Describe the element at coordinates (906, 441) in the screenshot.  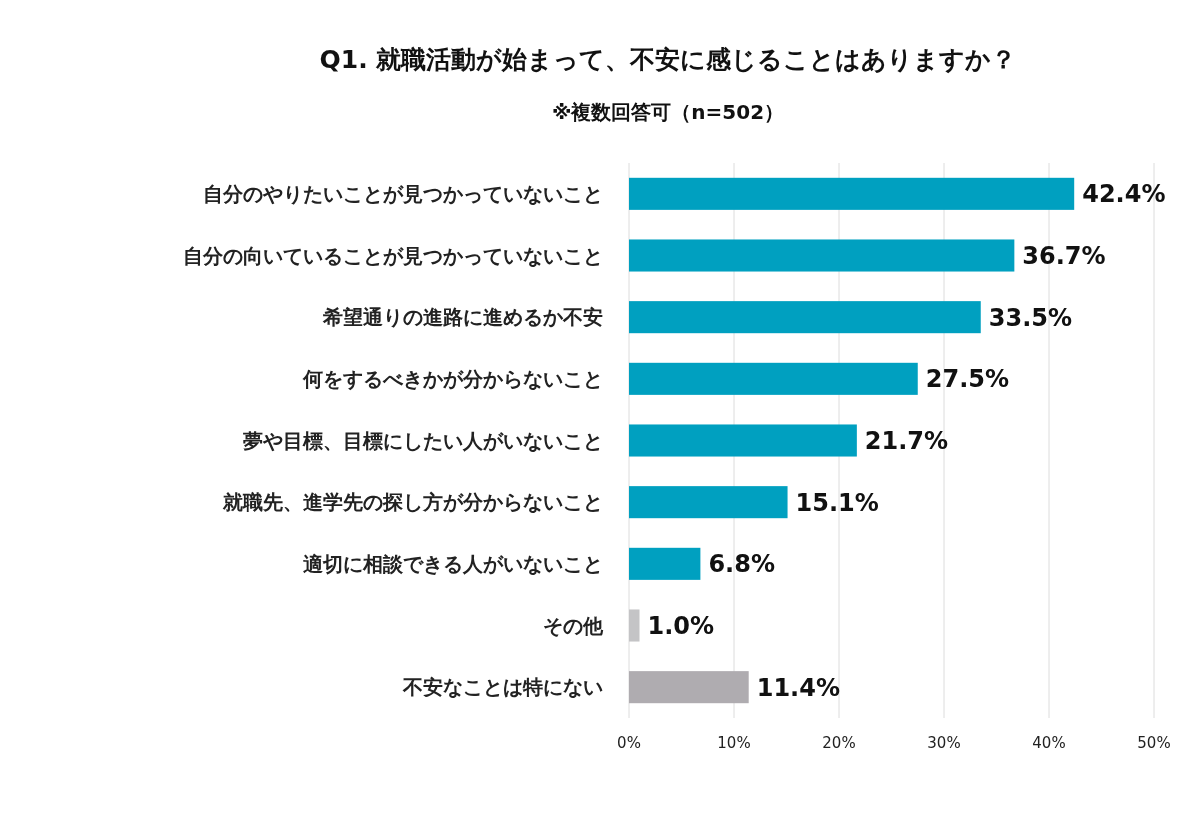
I see `data-label: 21.7%` at that location.